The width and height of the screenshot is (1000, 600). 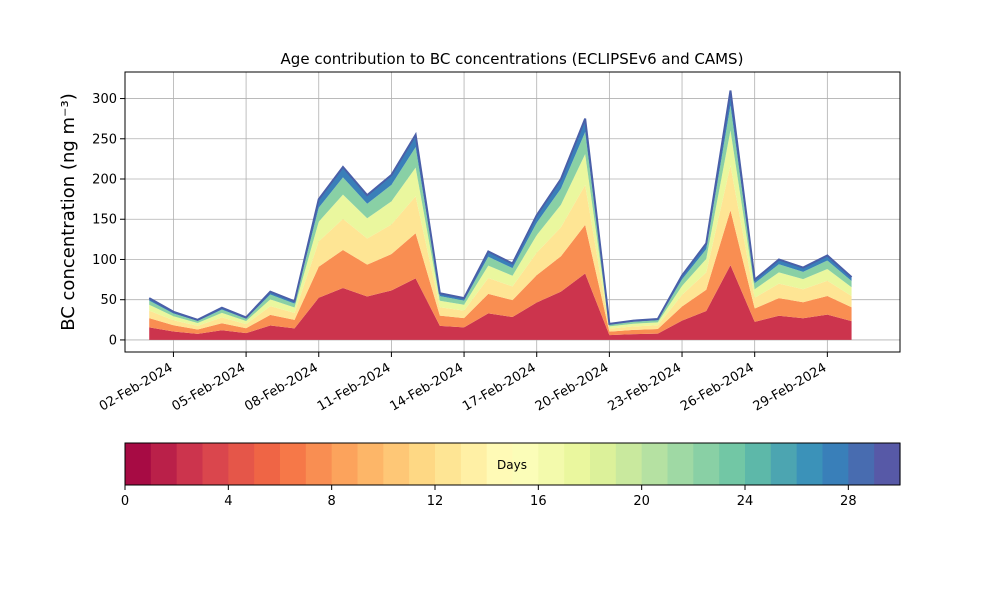 What do you see at coordinates (489, 497) in the screenshot?
I see `colorbar-ticks: 0 4 8 12 16 20 24 28` at bounding box center [489, 497].